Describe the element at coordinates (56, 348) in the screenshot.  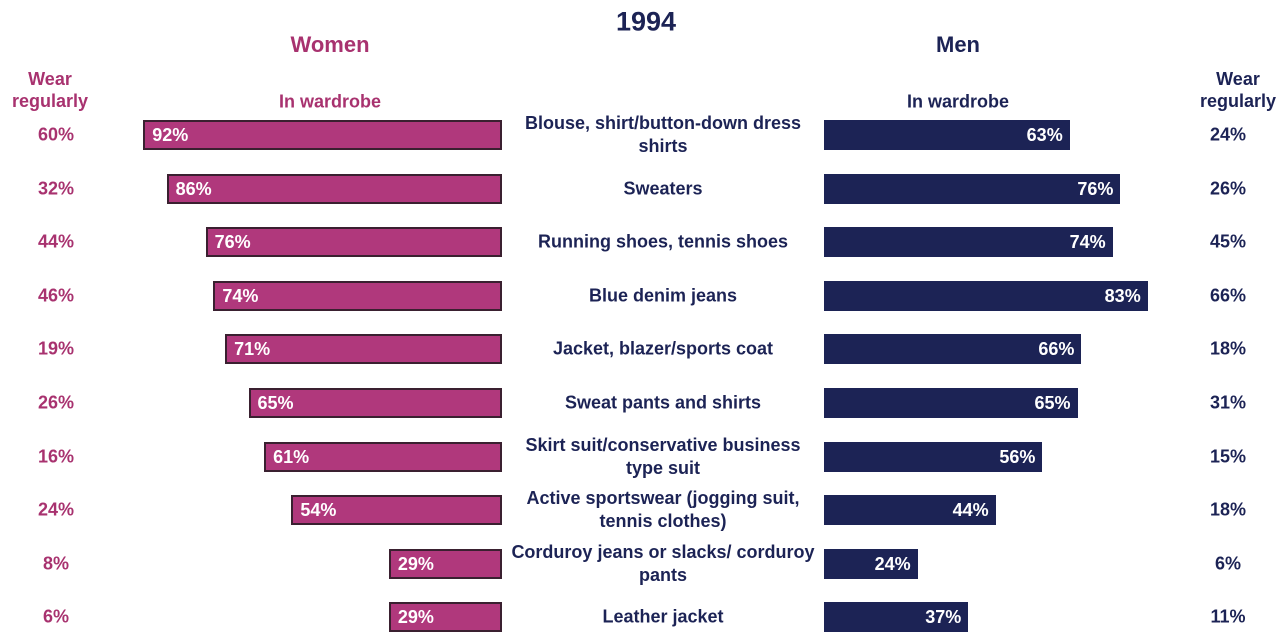
I see `wear-value: 19%` at that location.